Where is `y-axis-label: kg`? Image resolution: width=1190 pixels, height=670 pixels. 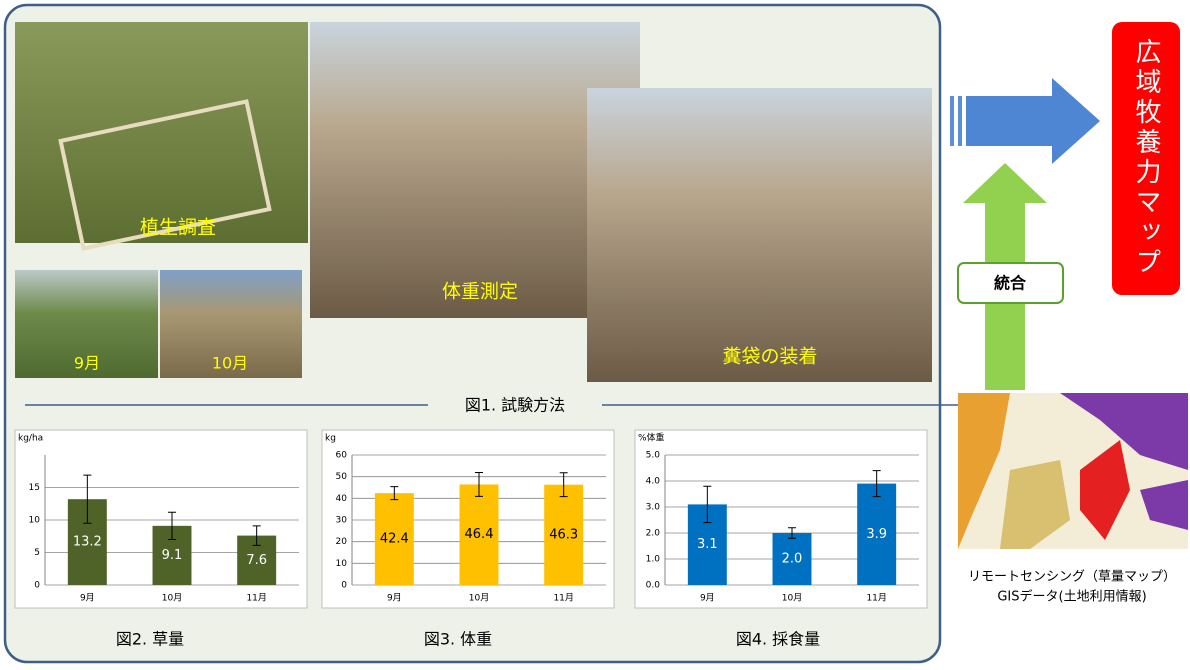
y-axis-label: kg is located at coordinates (330, 439).